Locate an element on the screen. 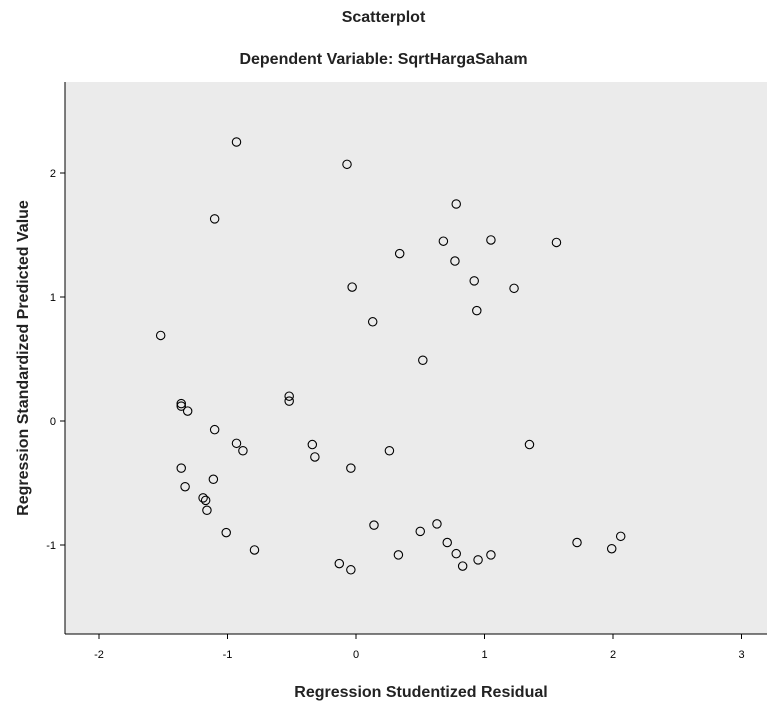 The image size is (767, 701). y-axis-label: Regression Standardized Predicted Value is located at coordinates (23, 358).